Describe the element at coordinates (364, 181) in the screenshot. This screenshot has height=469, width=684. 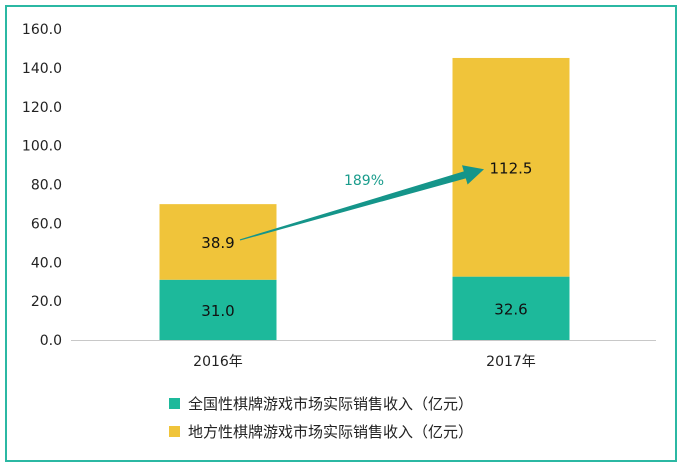
I see `growth-label: 189%` at that location.